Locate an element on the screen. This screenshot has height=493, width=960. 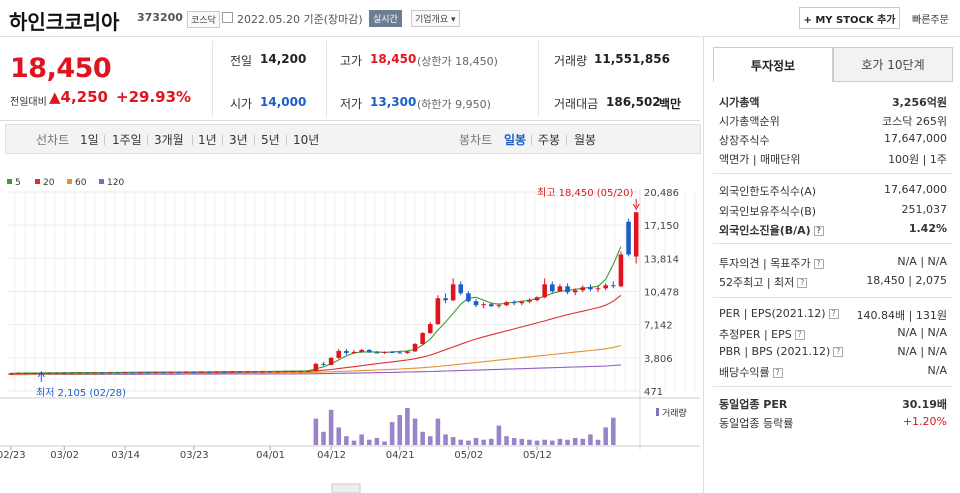
legend-ma20-swatch is located at coordinates (37, 181).